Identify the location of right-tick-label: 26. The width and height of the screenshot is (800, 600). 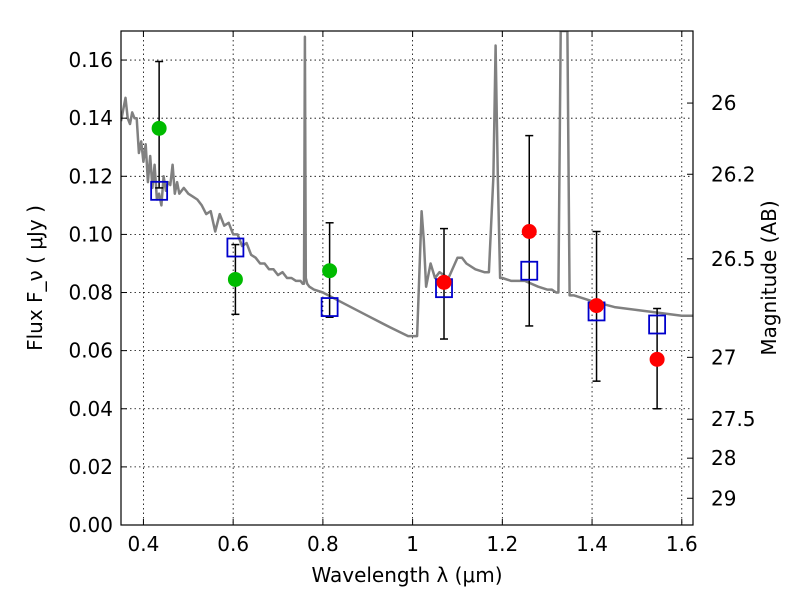
(723, 103).